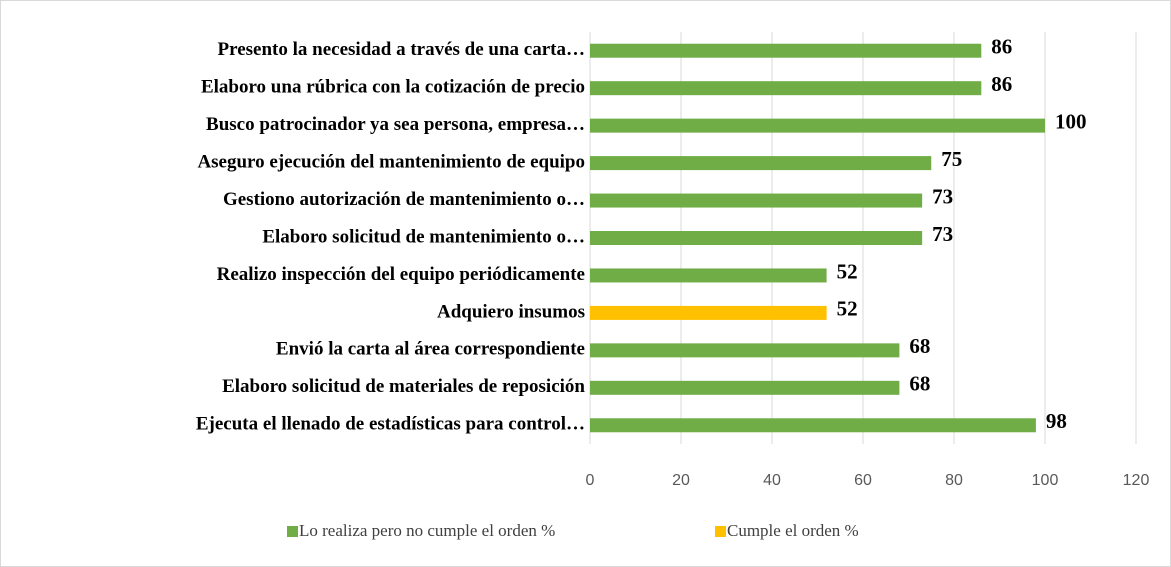  Describe the element at coordinates (1056, 421) in the screenshot. I see `data-label: 98` at that location.